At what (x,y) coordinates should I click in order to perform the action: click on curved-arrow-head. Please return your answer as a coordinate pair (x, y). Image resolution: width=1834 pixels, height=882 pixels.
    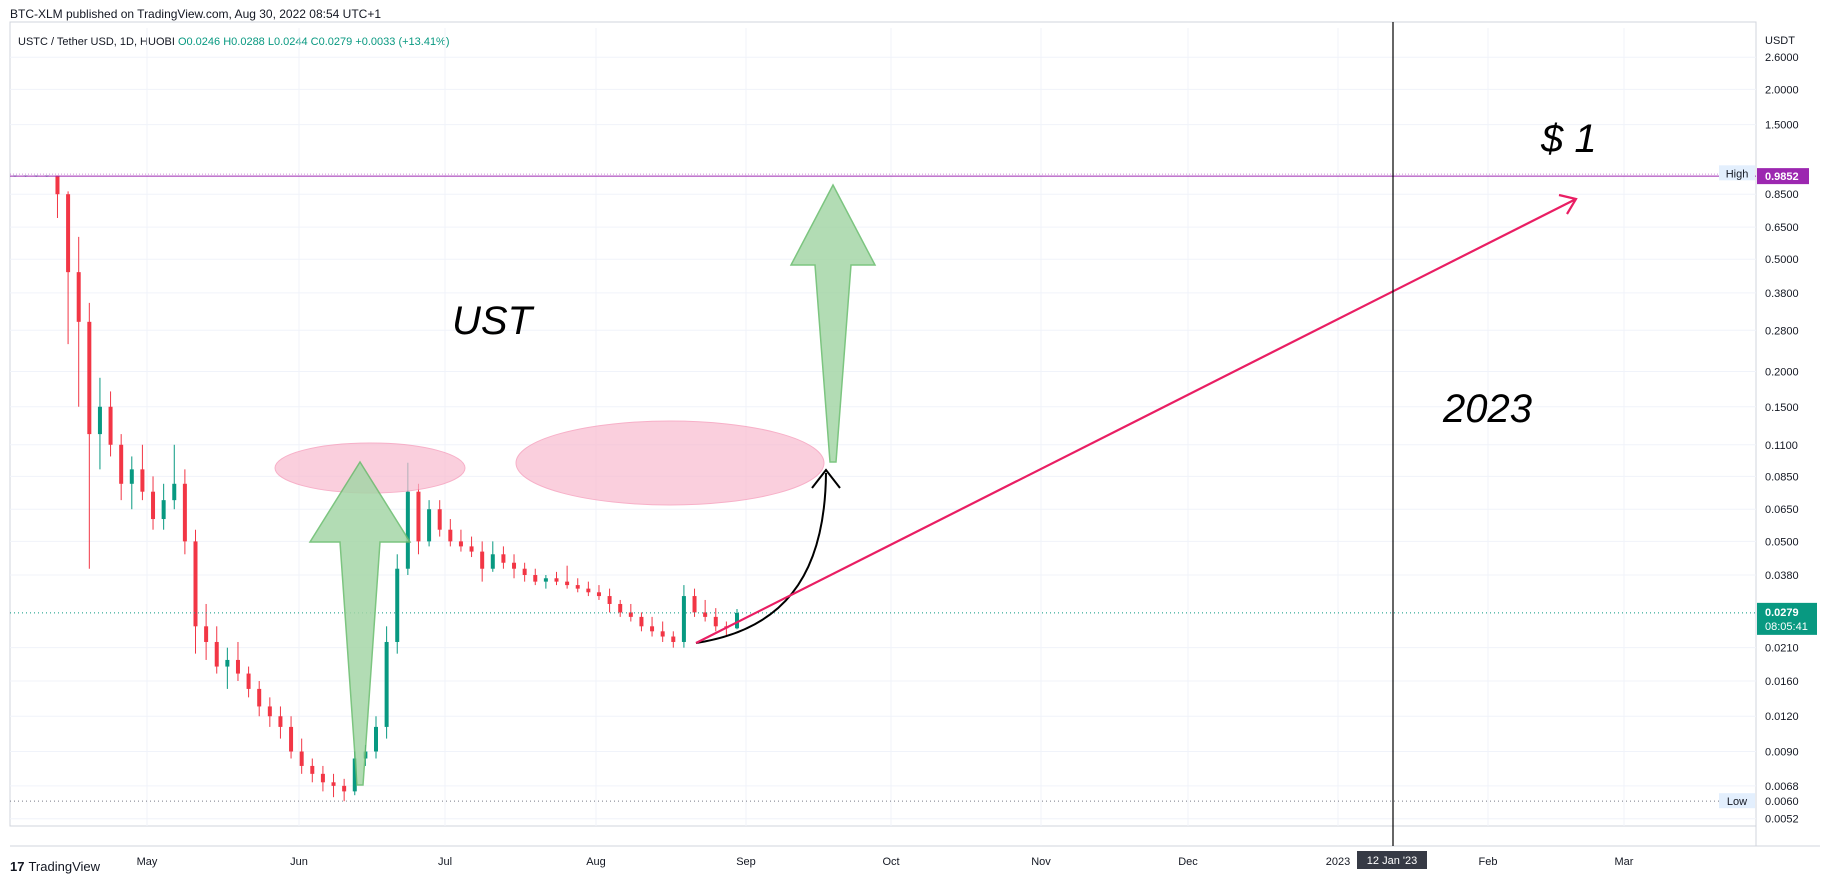
    Looking at the image, I should click on (826, 478).